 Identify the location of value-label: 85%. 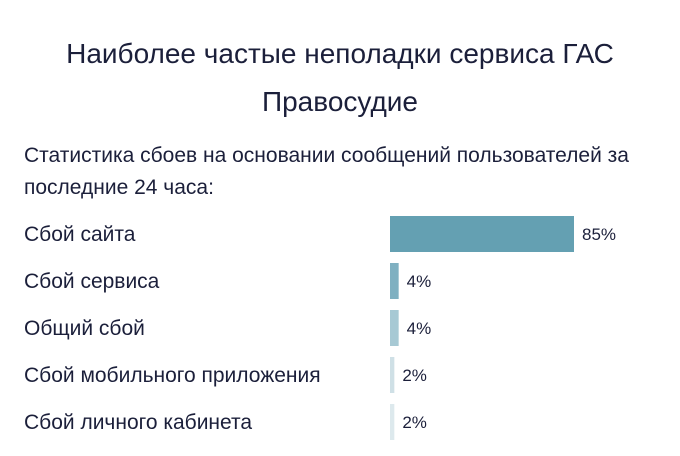
(599, 234).